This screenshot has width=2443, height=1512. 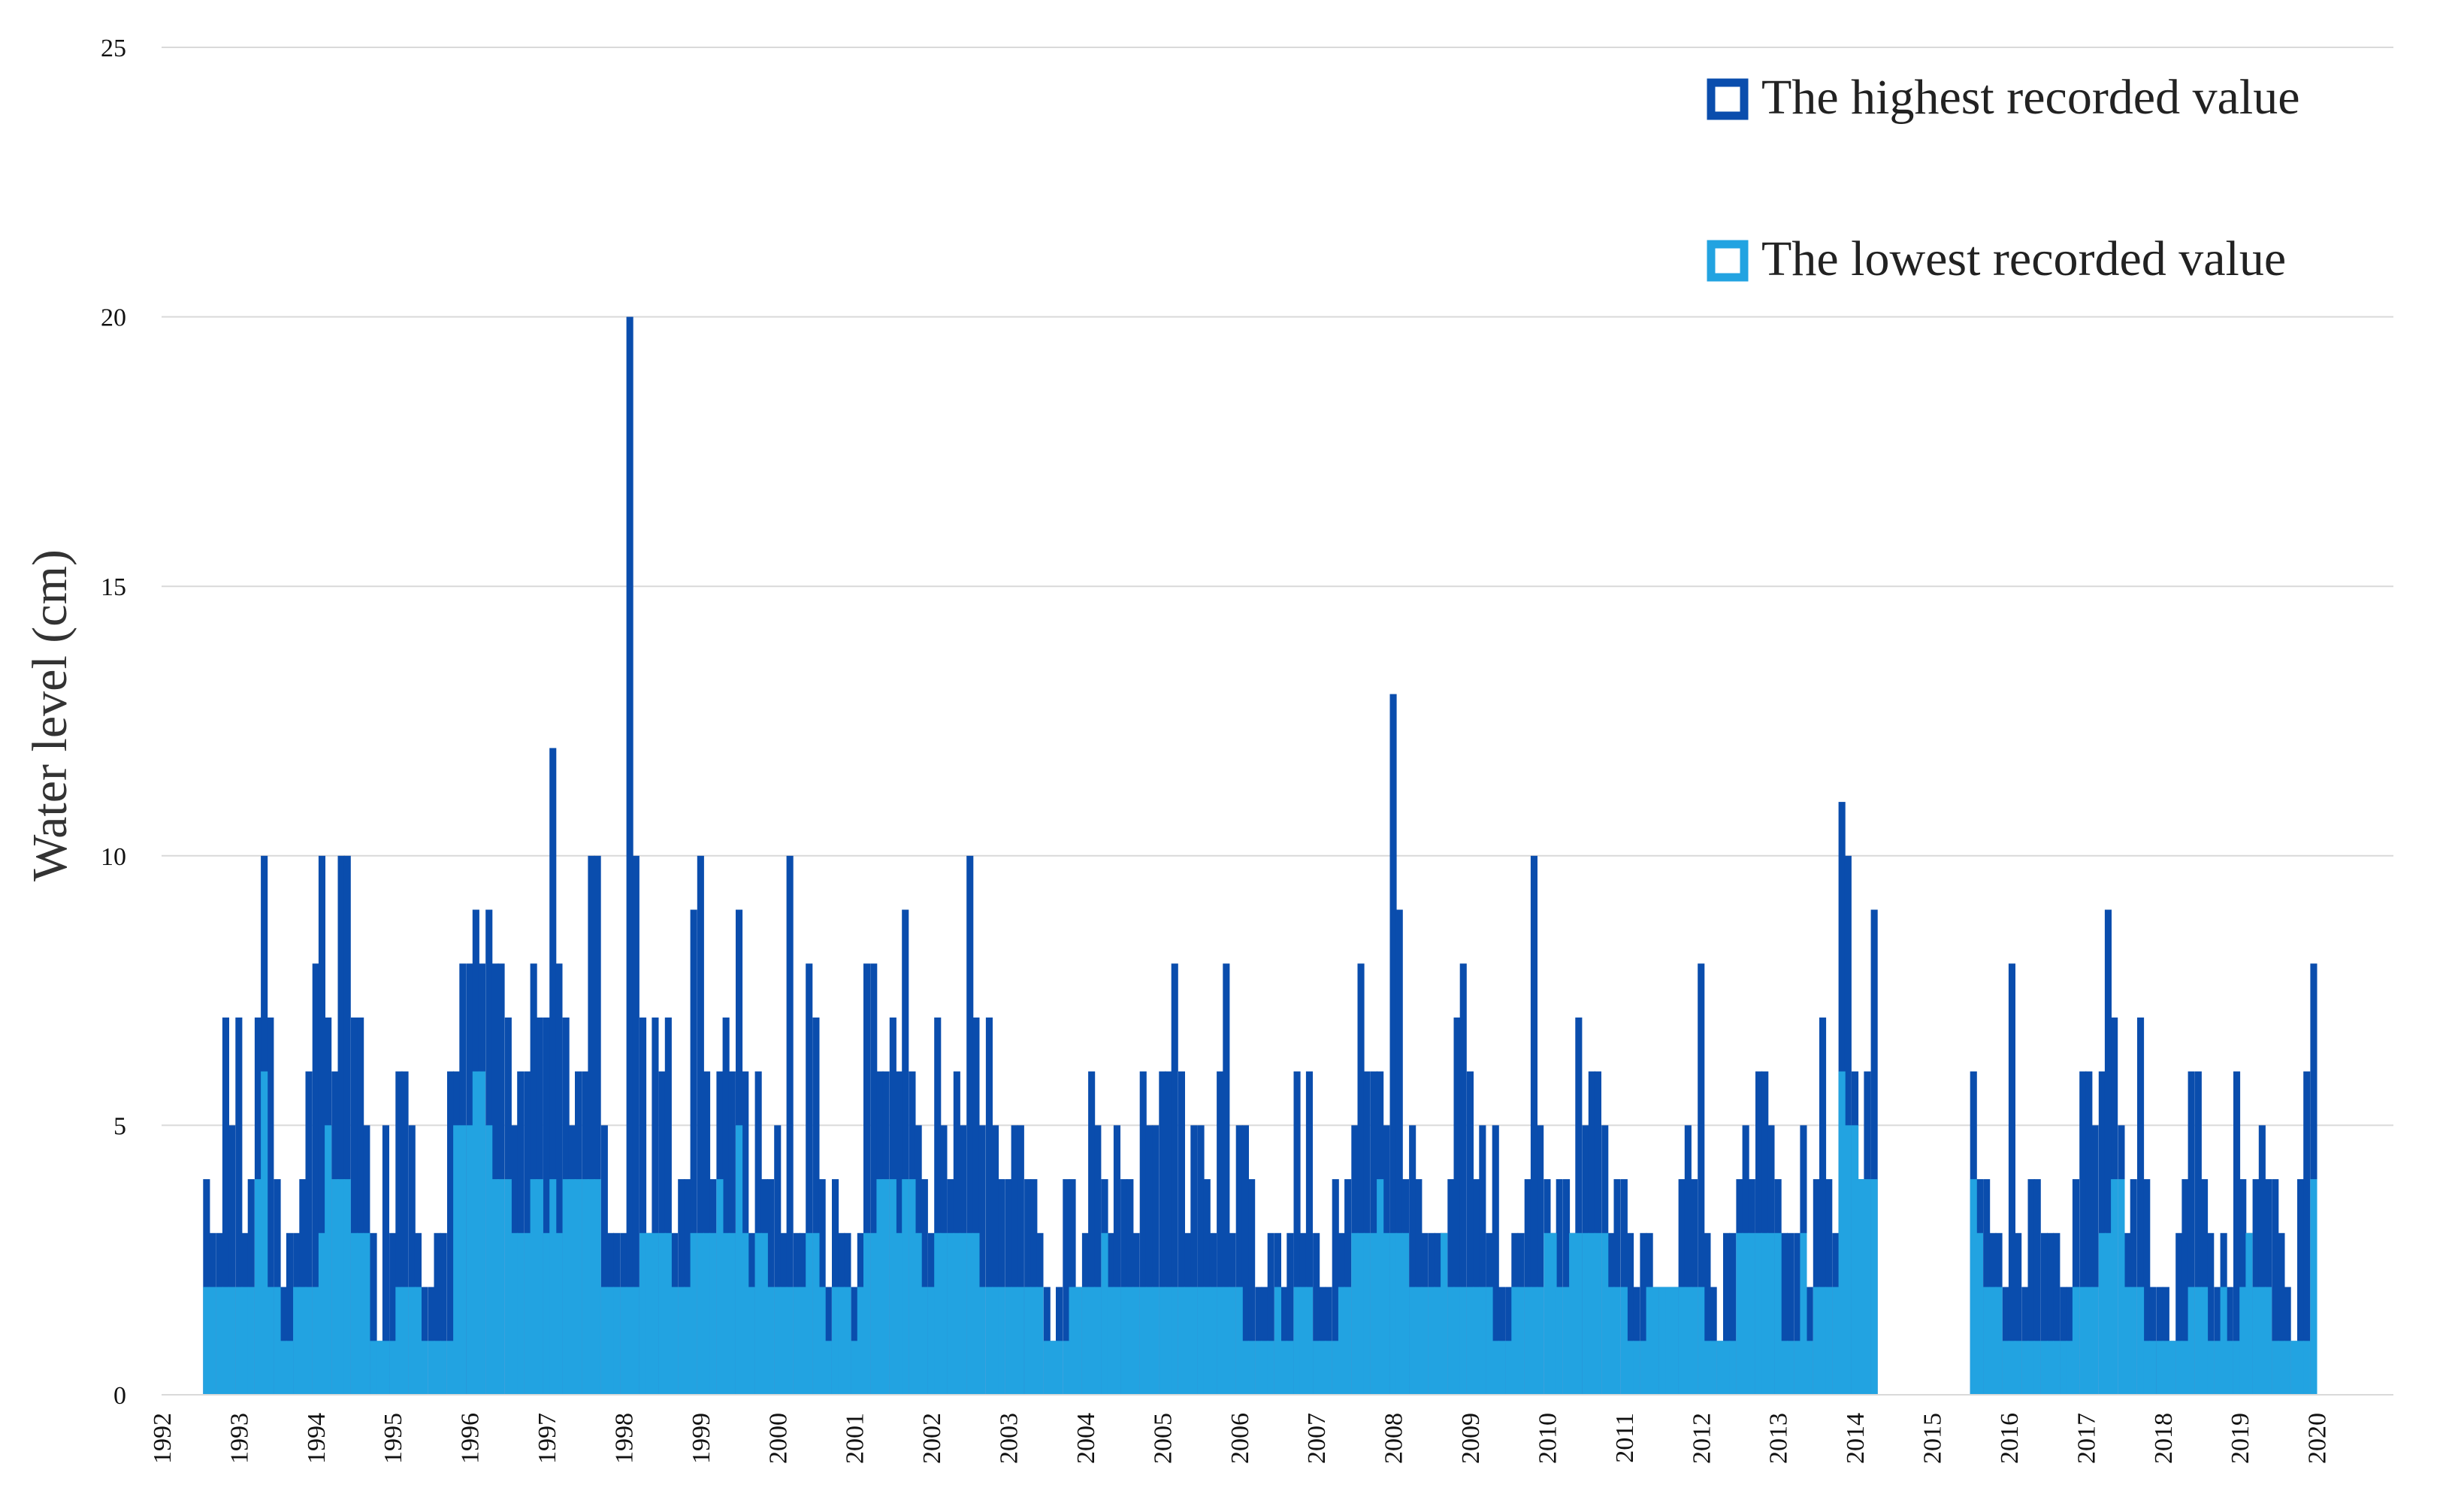 What do you see at coordinates (1009, 1439) in the screenshot?
I see `x-tick-label: 2003` at bounding box center [1009, 1439].